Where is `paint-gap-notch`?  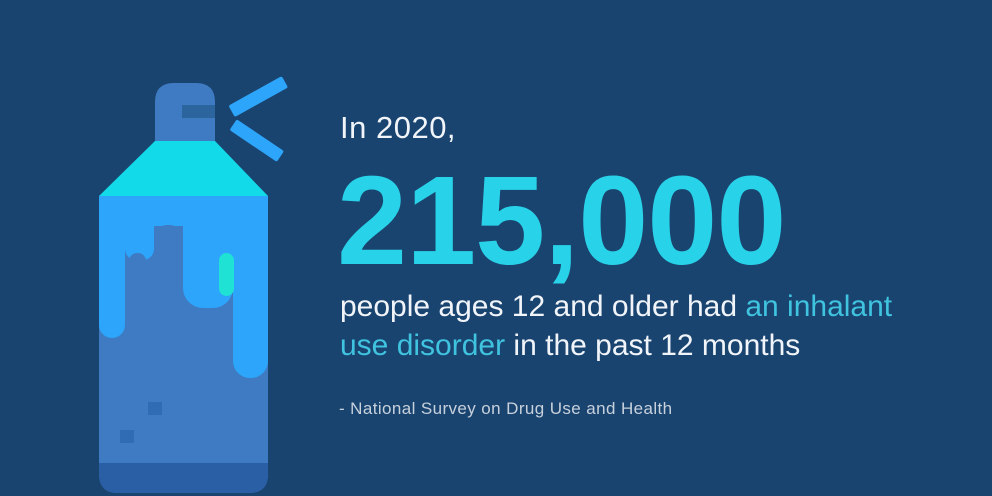 paint-gap-notch is located at coordinates (137, 278).